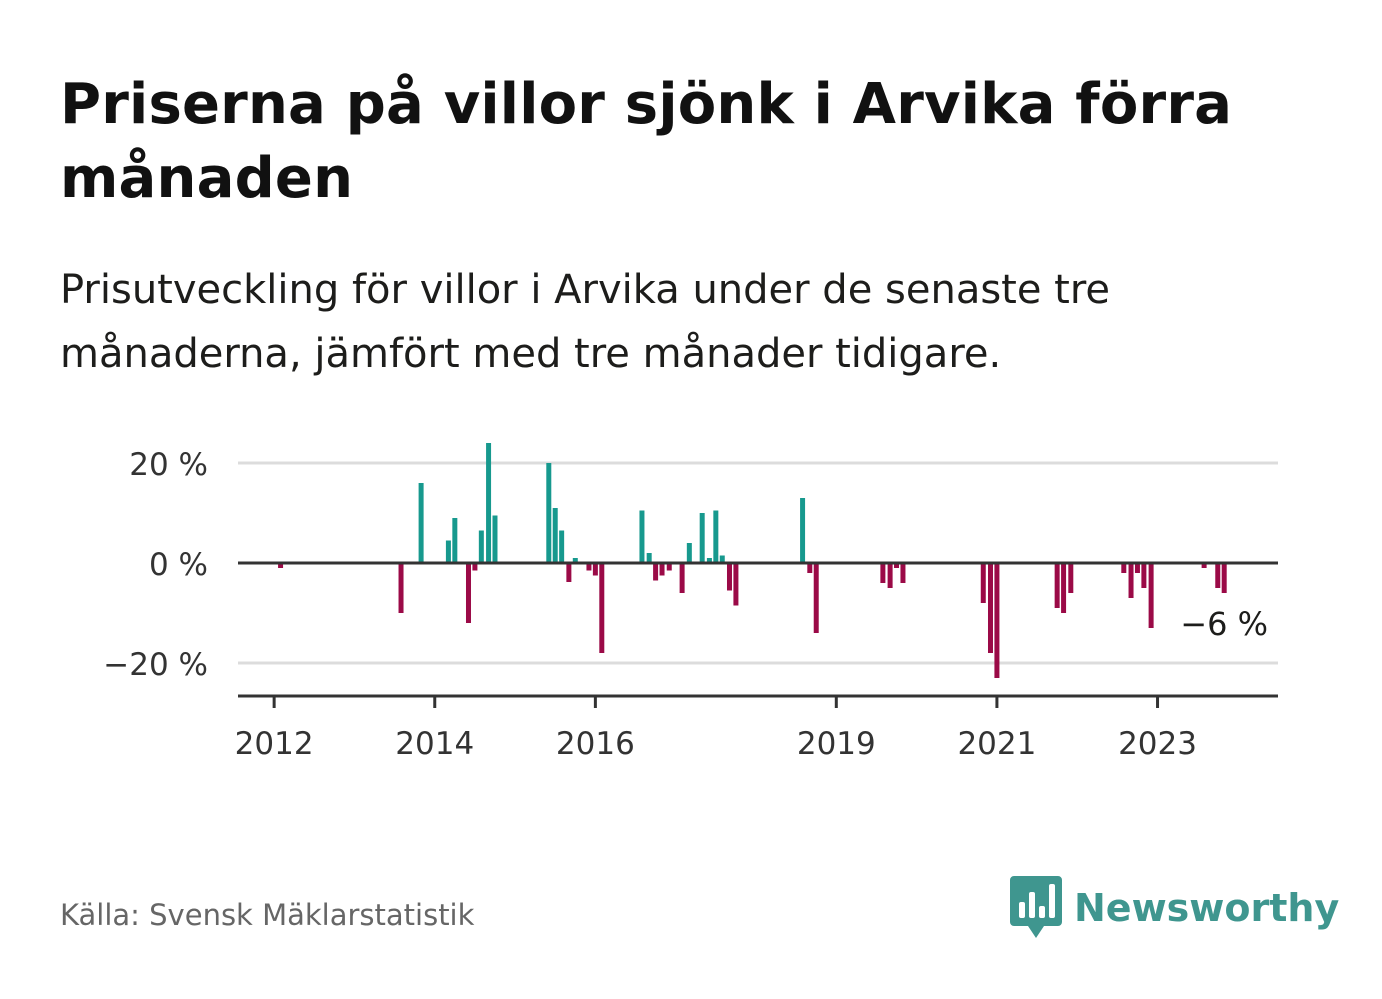  I want to click on x-tick-label: 2012, so click(274, 744).